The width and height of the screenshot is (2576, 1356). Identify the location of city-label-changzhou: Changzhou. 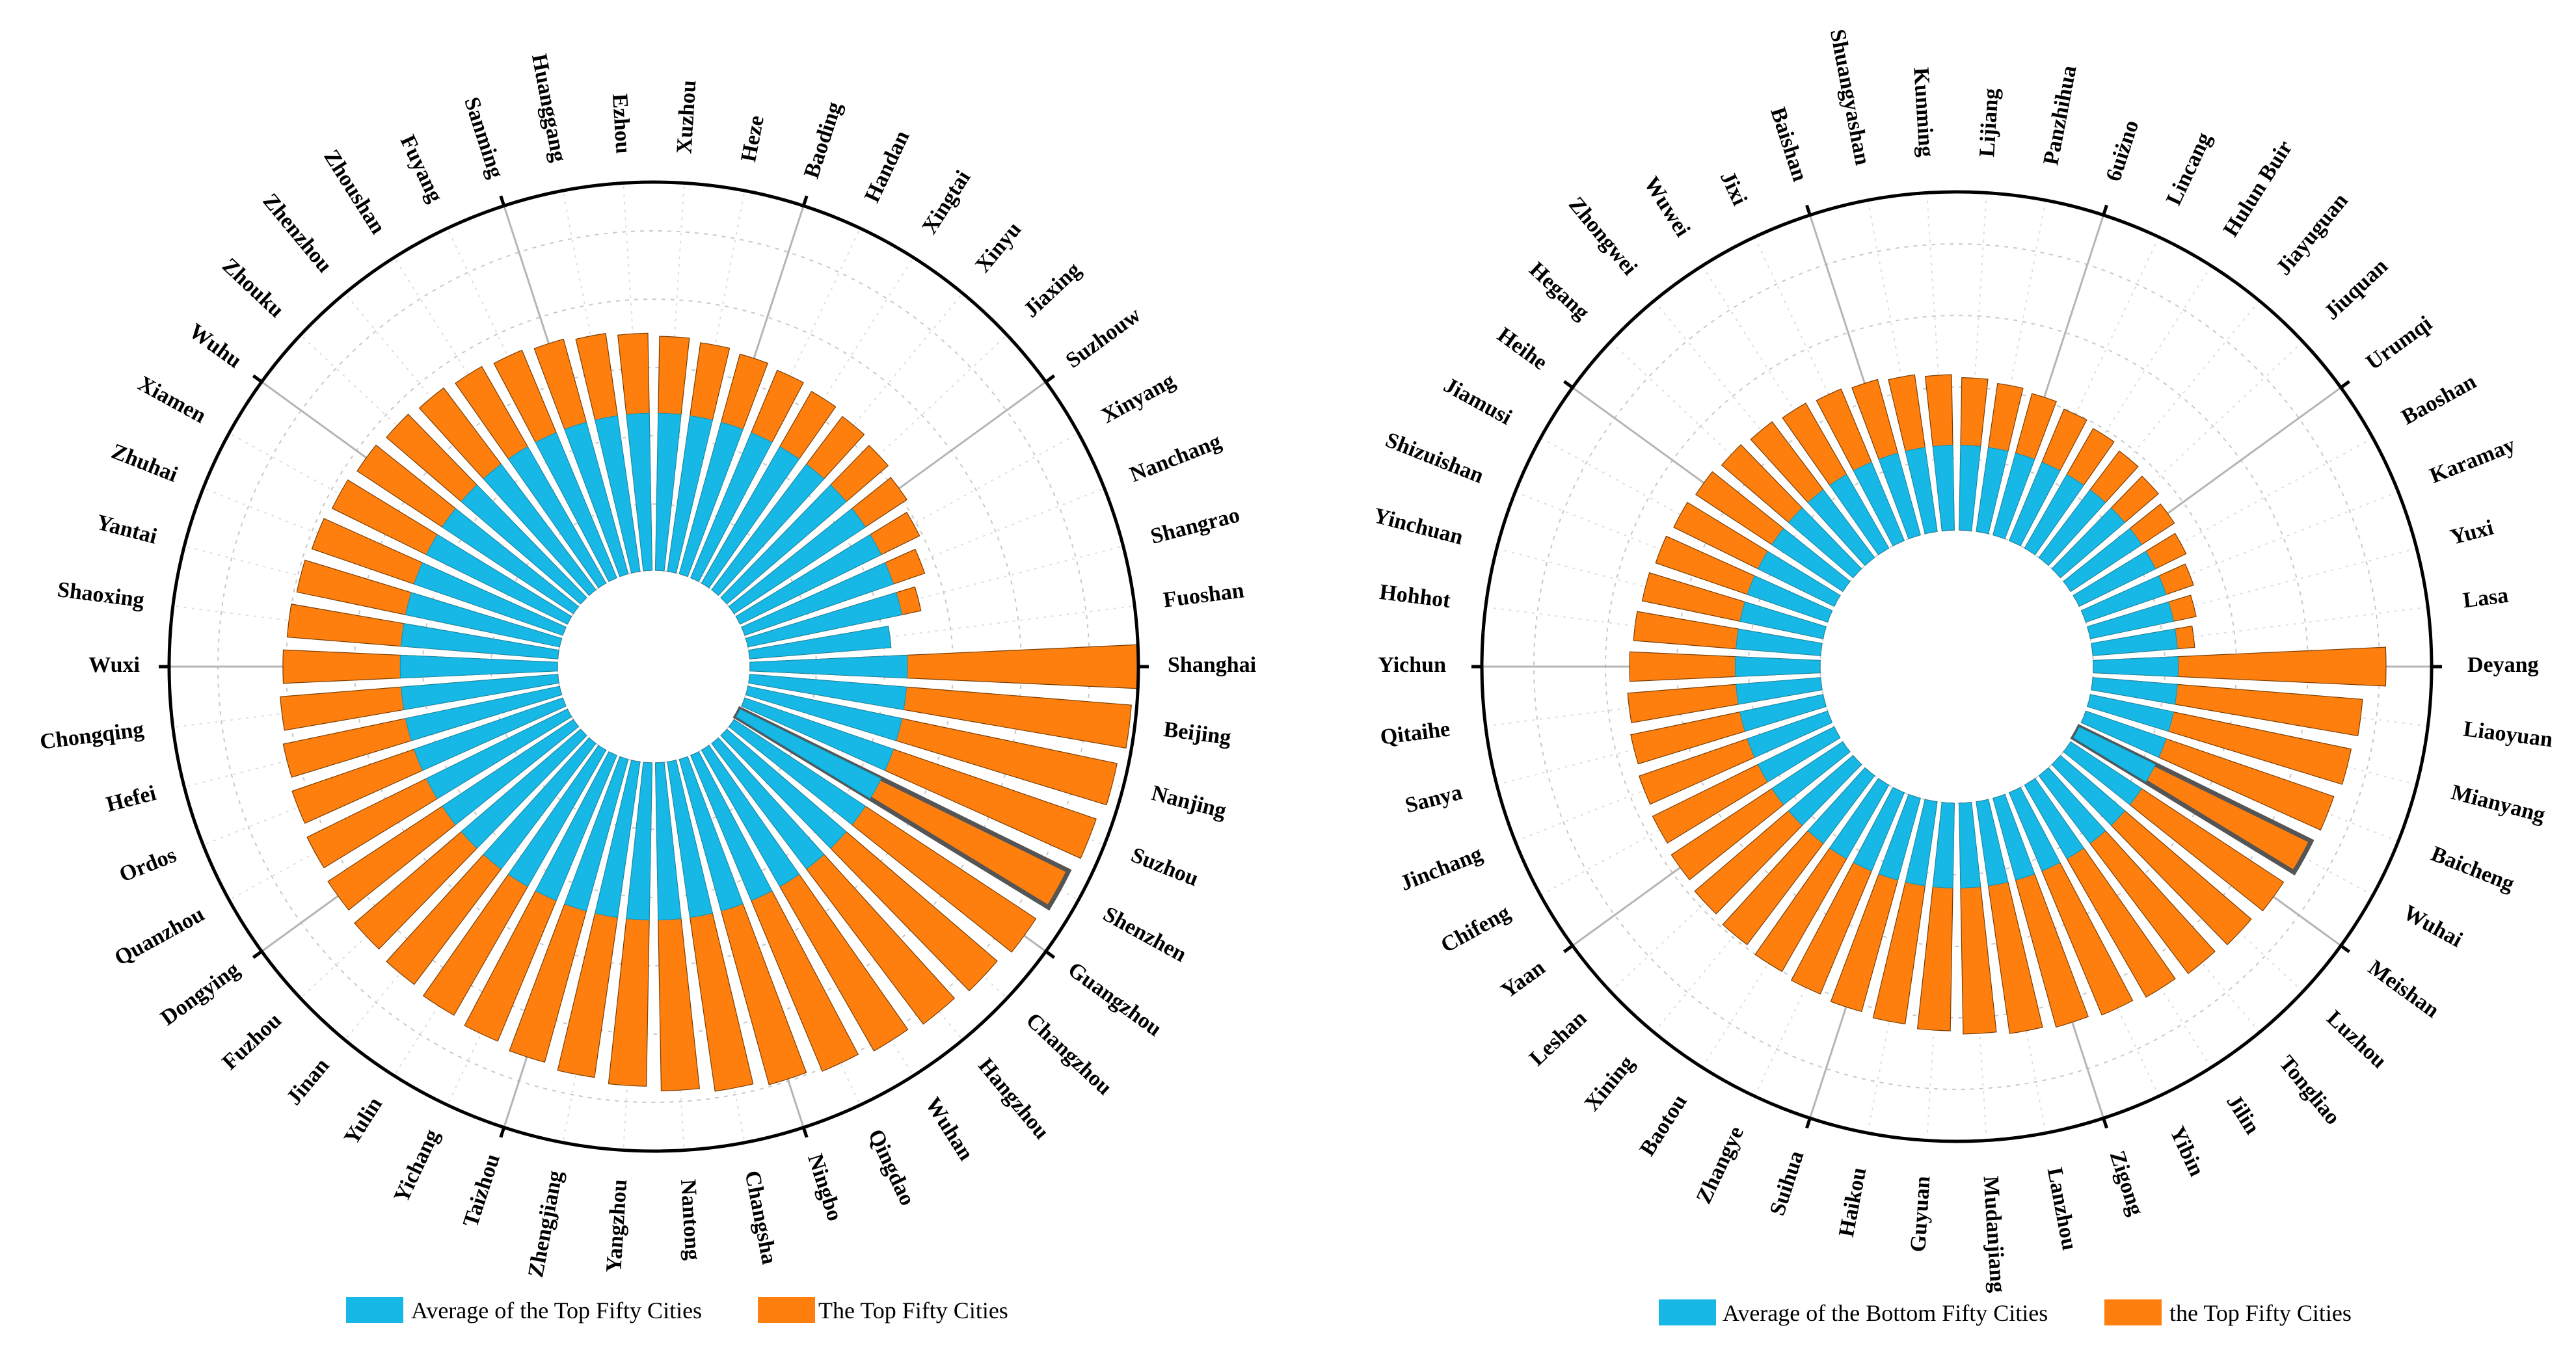
(1069, 1054).